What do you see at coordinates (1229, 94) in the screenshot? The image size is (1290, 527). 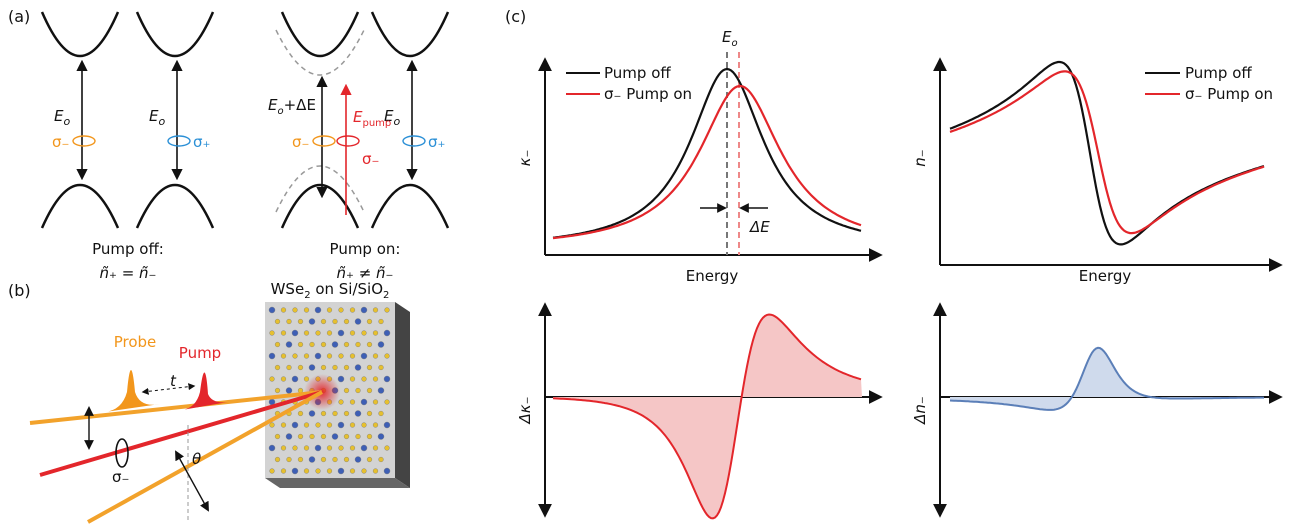 I see `legend-entry: σ₋ Pump on` at bounding box center [1229, 94].